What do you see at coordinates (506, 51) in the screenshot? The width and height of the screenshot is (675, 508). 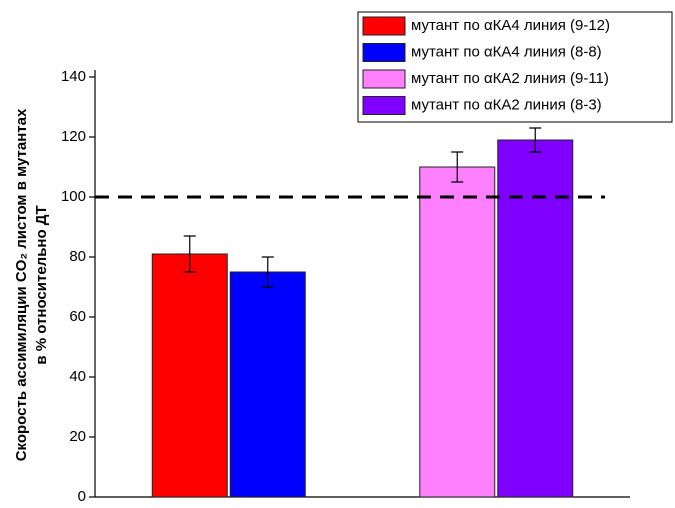 I see `legend-label: мутант по αКА4 линия (8-8)` at bounding box center [506, 51].